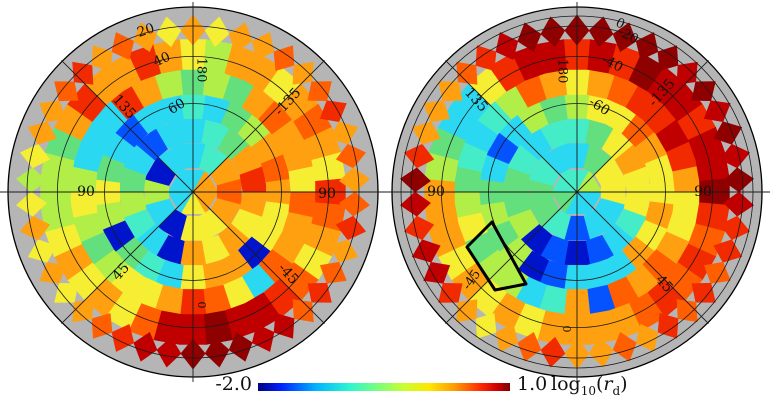 The image size is (770, 408). I want to click on colorbar-min-label: -2.0, so click(233, 384).